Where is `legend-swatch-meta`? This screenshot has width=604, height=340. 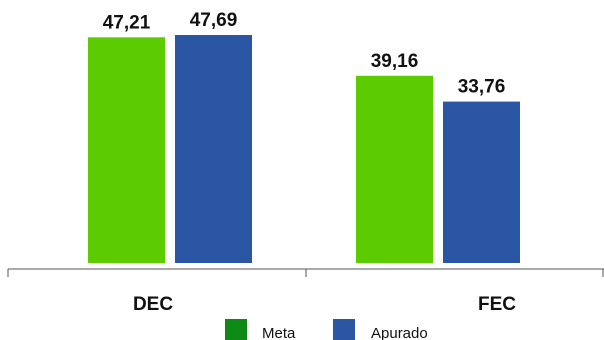
legend-swatch-meta is located at coordinates (236, 329).